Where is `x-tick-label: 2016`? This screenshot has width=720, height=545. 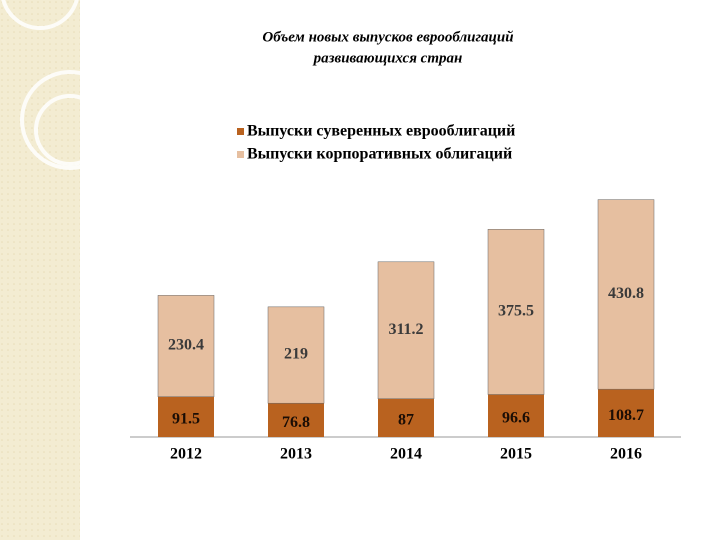
x-tick-label: 2016 is located at coordinates (626, 454).